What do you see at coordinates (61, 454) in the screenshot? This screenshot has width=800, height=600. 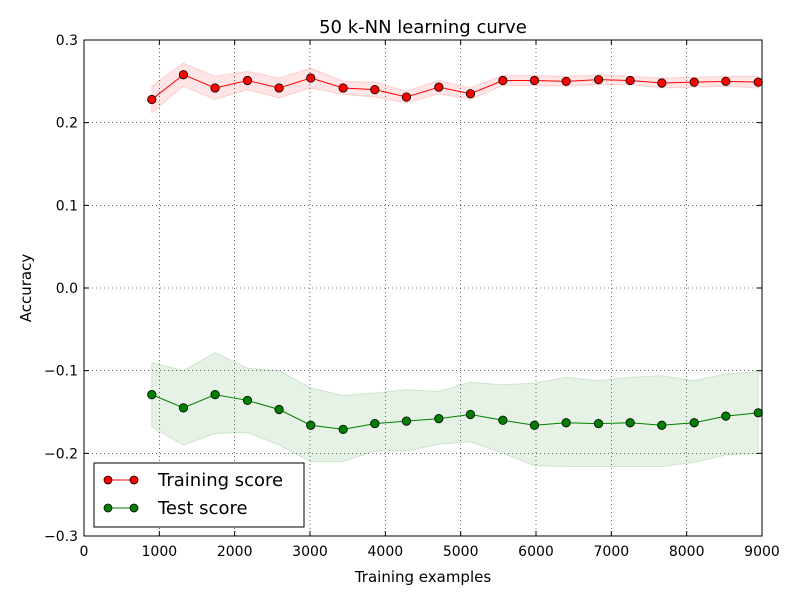 I see `y-tick-label: −0.2` at bounding box center [61, 454].